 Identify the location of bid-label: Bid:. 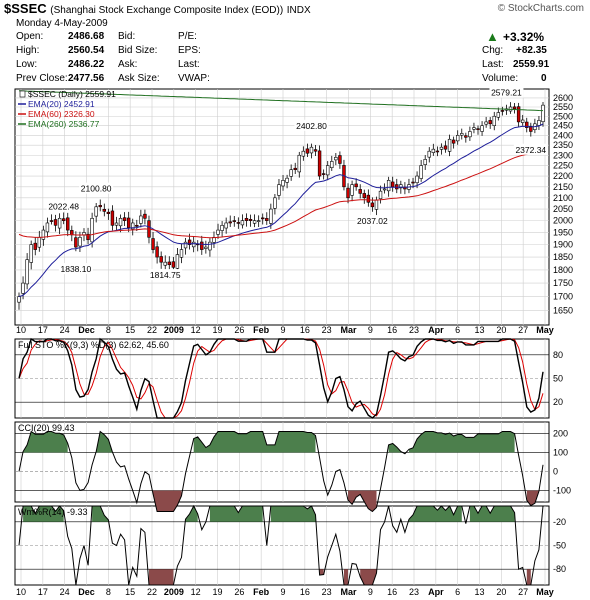
(127, 36).